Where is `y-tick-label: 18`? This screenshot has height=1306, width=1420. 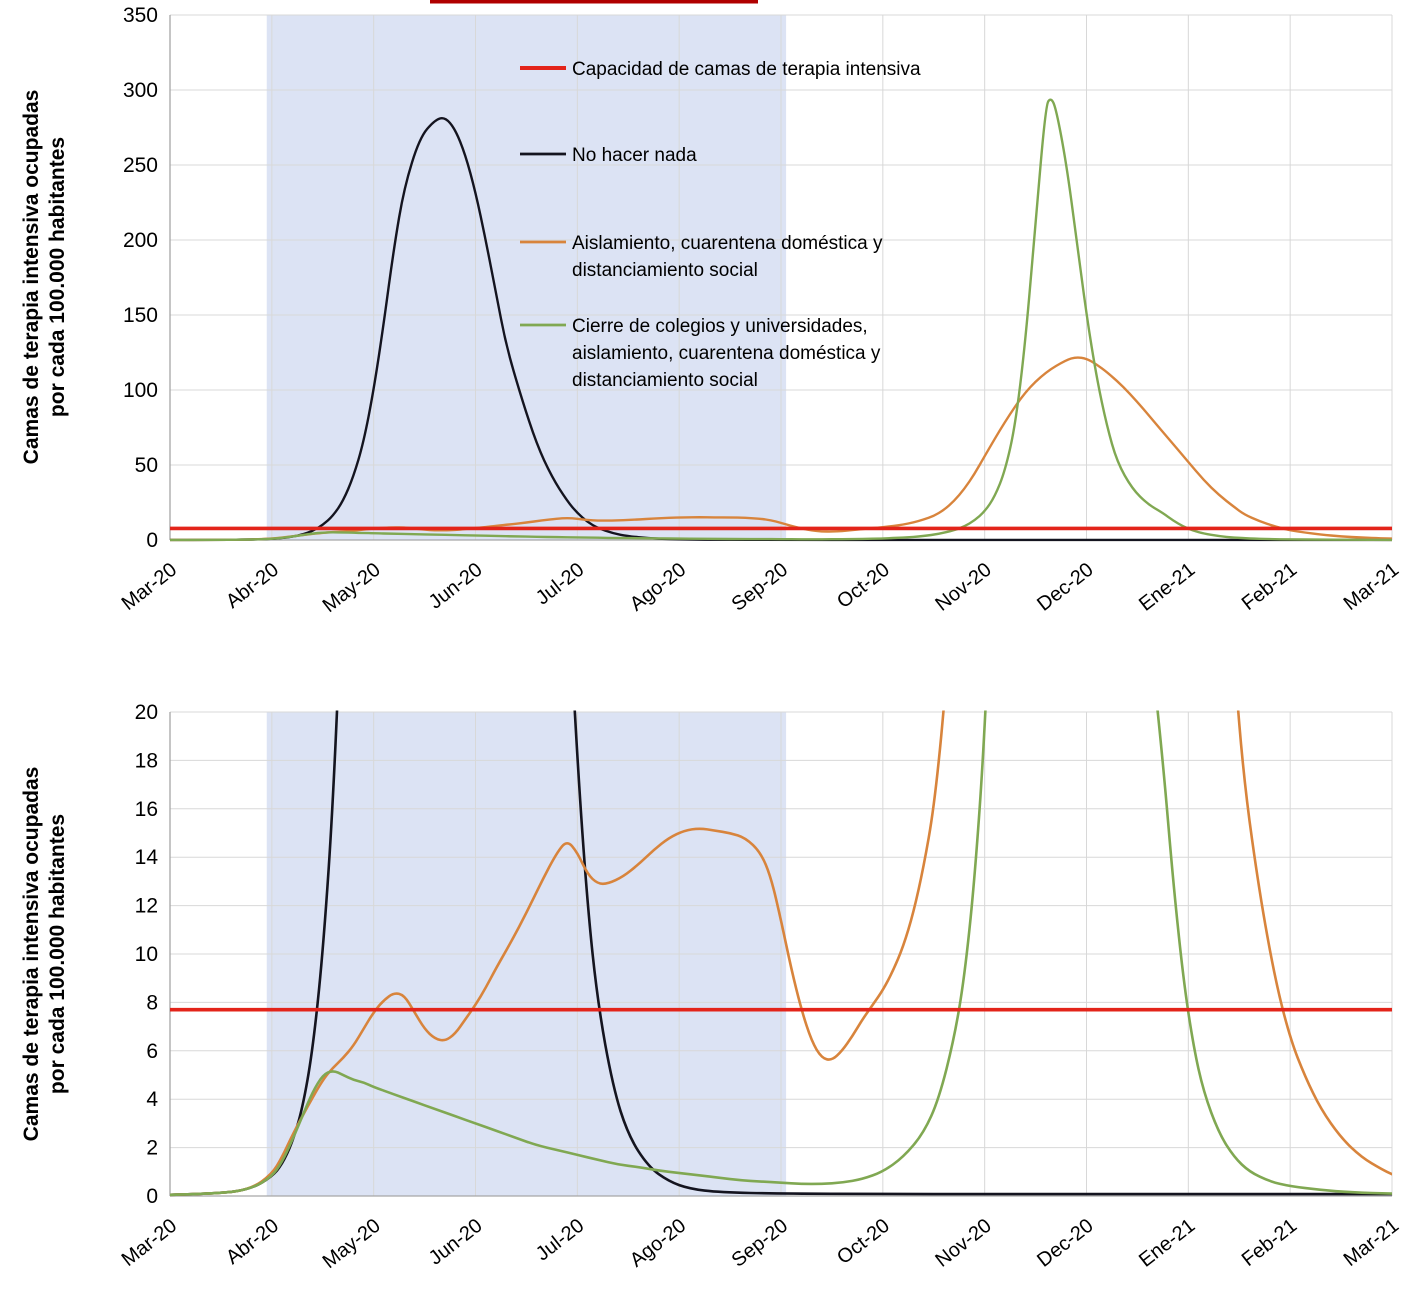 y-tick-label: 18 is located at coordinates (146, 760).